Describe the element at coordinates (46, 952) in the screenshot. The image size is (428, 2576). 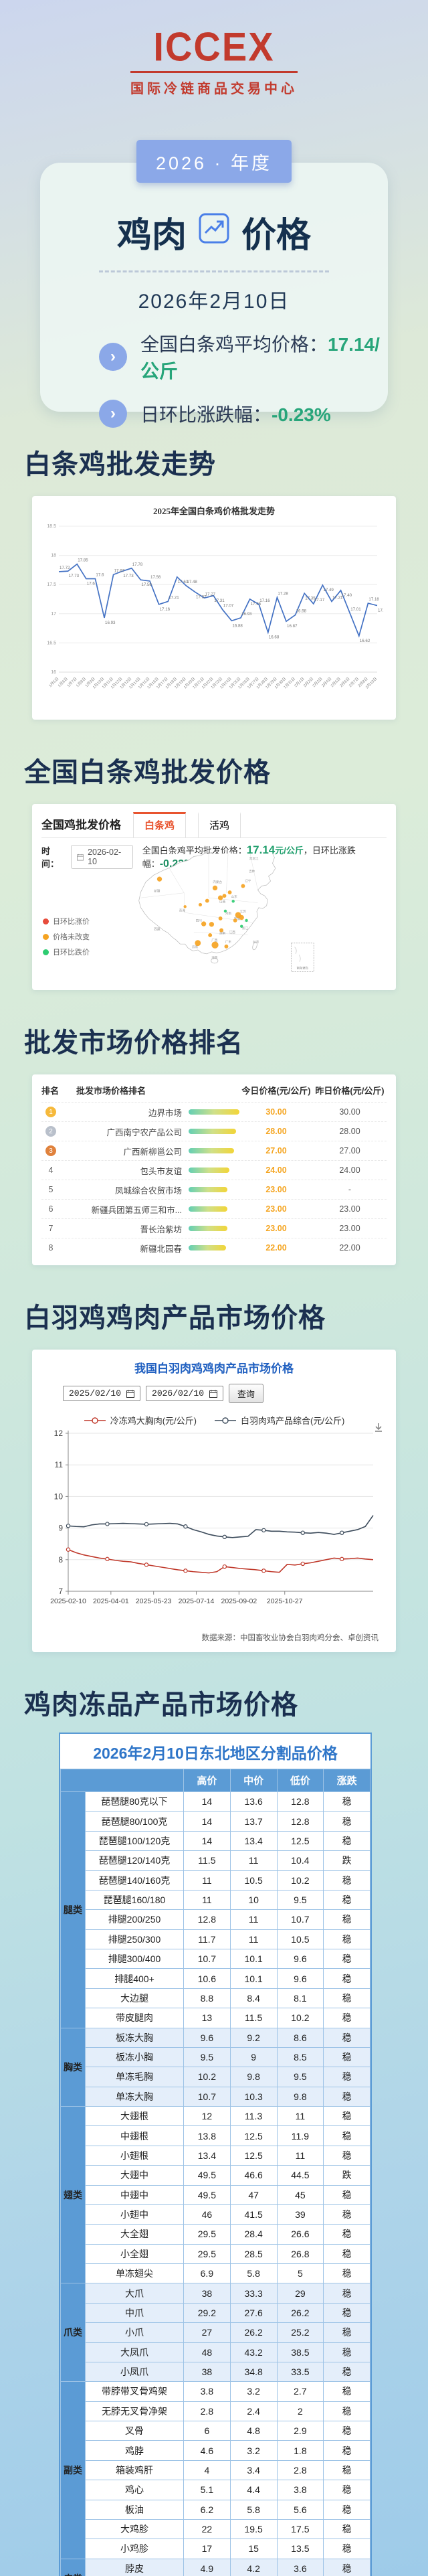
I see `legend-dot-down` at that location.